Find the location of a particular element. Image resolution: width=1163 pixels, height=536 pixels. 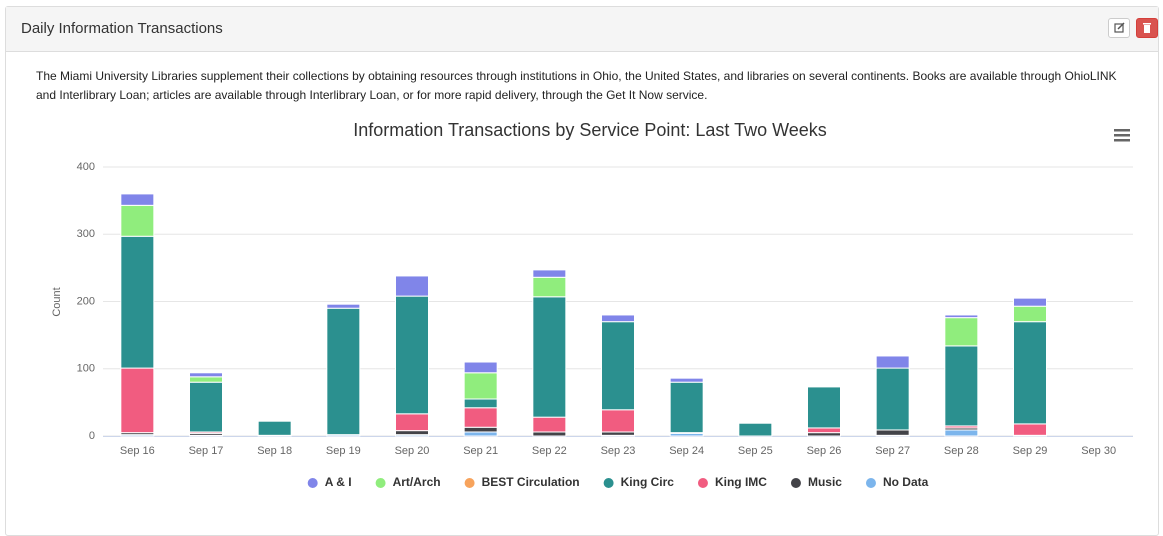

x-tick-label: Sep 27 is located at coordinates (892, 451).